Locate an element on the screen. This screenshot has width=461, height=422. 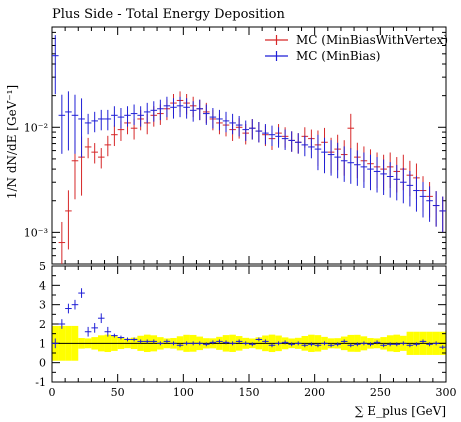
ratio-y-tick-label: 0 is located at coordinates (42, 363).